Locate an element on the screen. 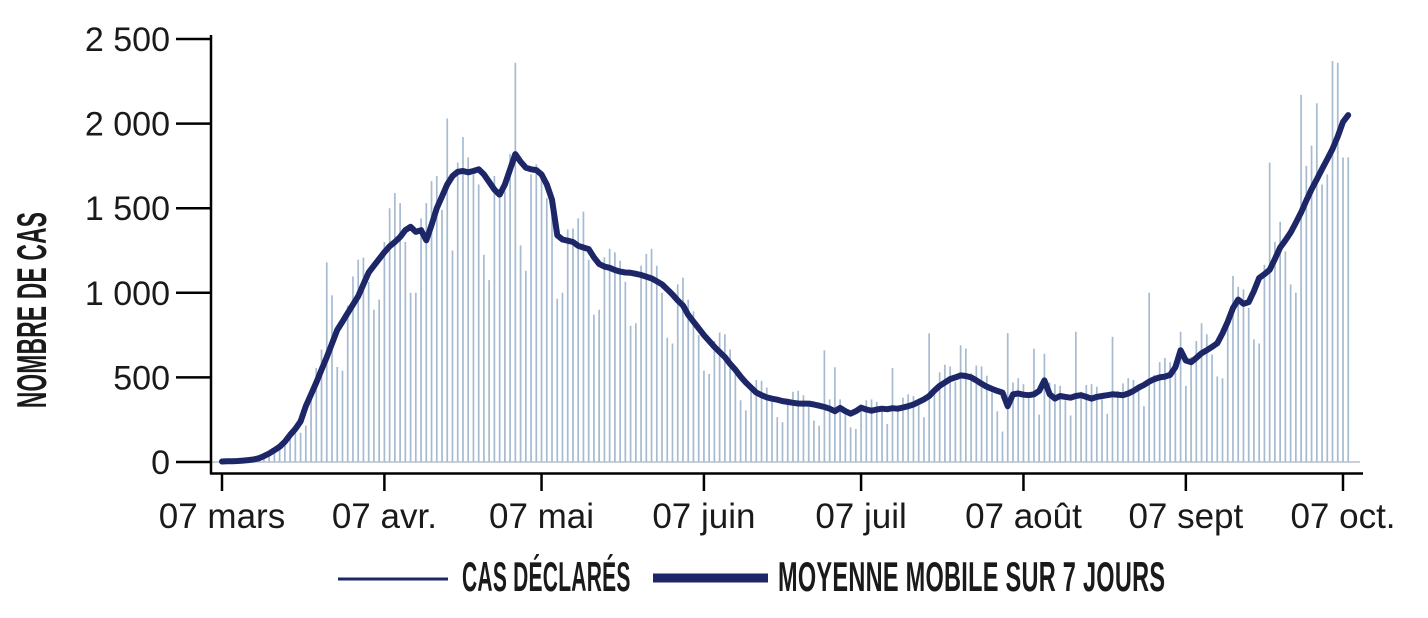 This screenshot has width=1428, height=618. x-tick-label: 07 oct. is located at coordinates (1342, 516).